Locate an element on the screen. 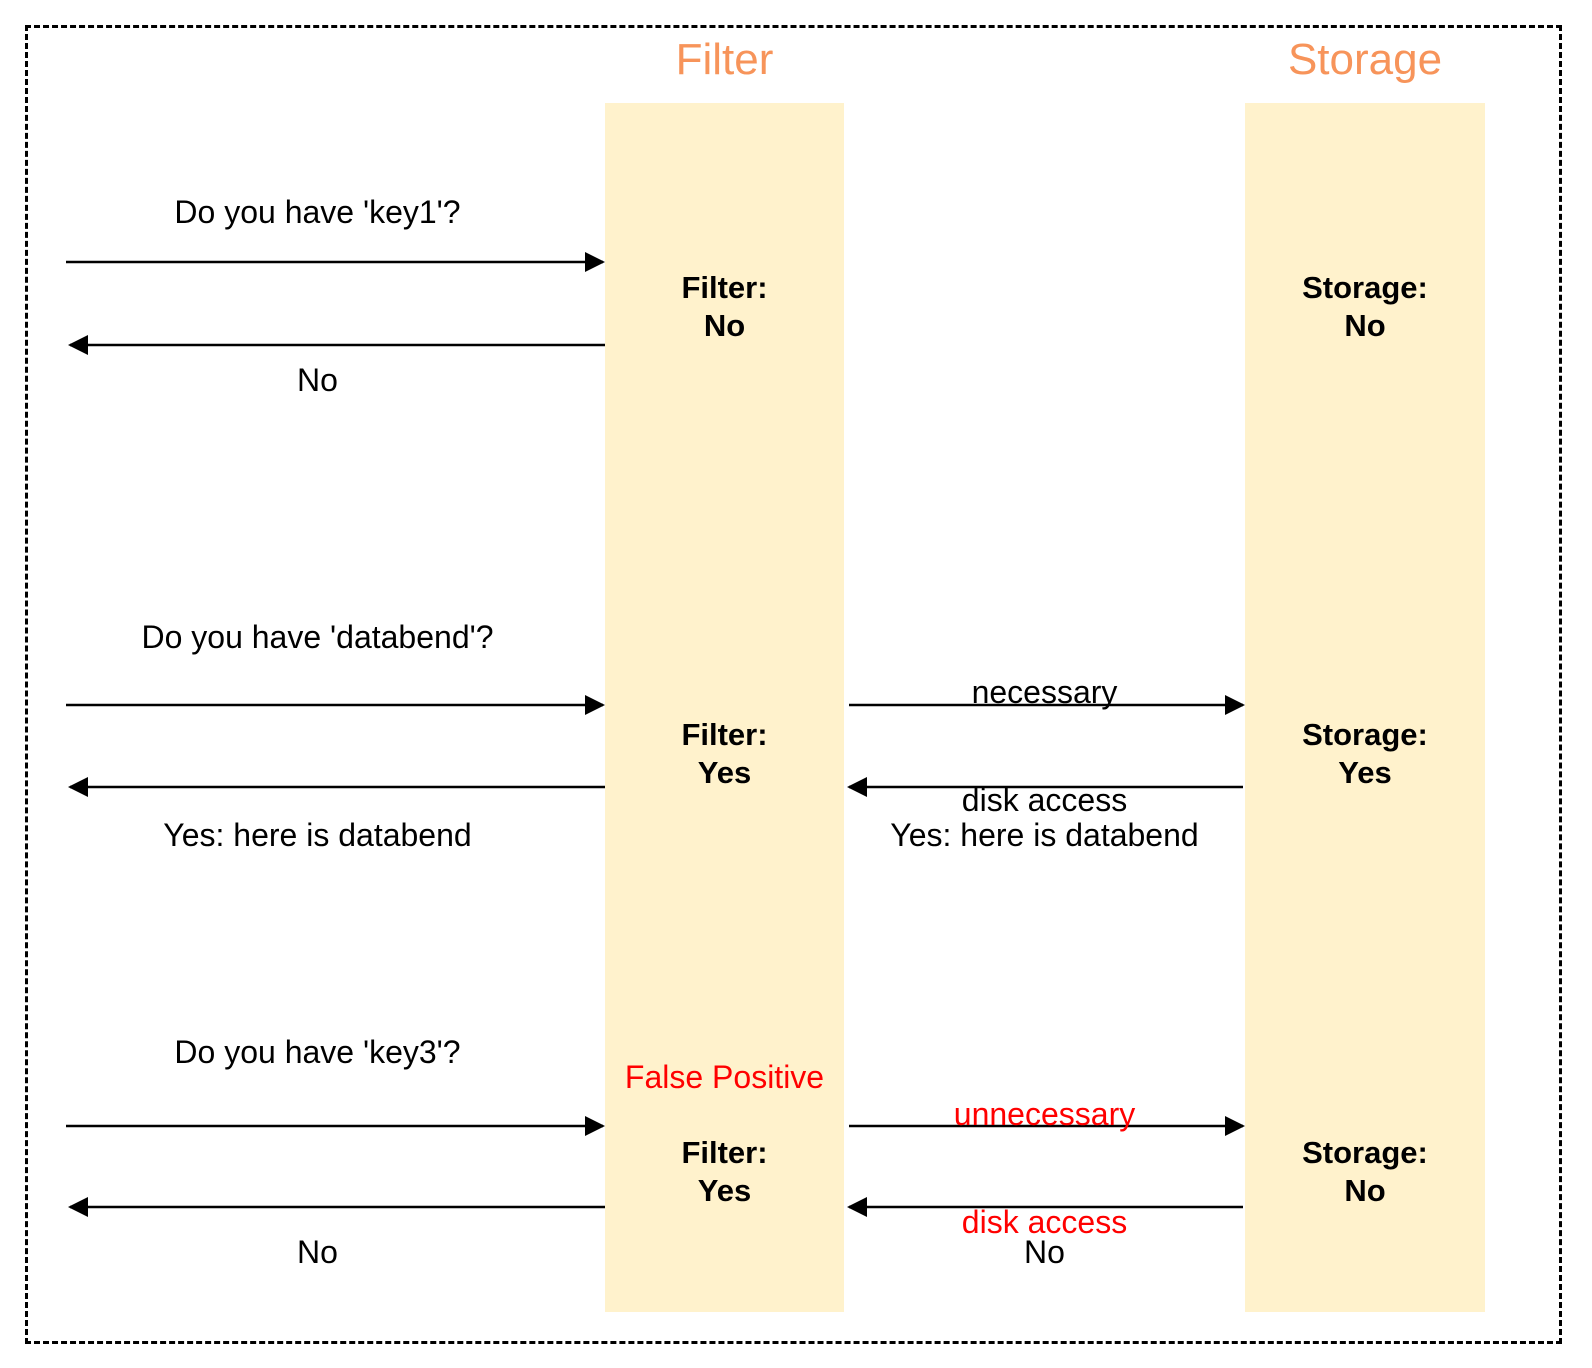 This screenshot has width=1592, height=1368. request-label-databend: Do you have 'databend'? is located at coordinates (317, 637).